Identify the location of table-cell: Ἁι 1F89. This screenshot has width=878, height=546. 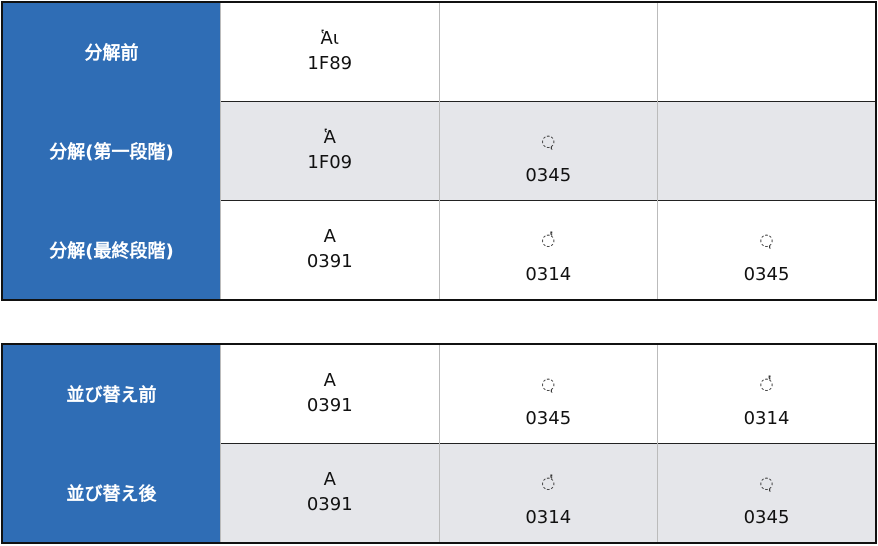
(329, 51).